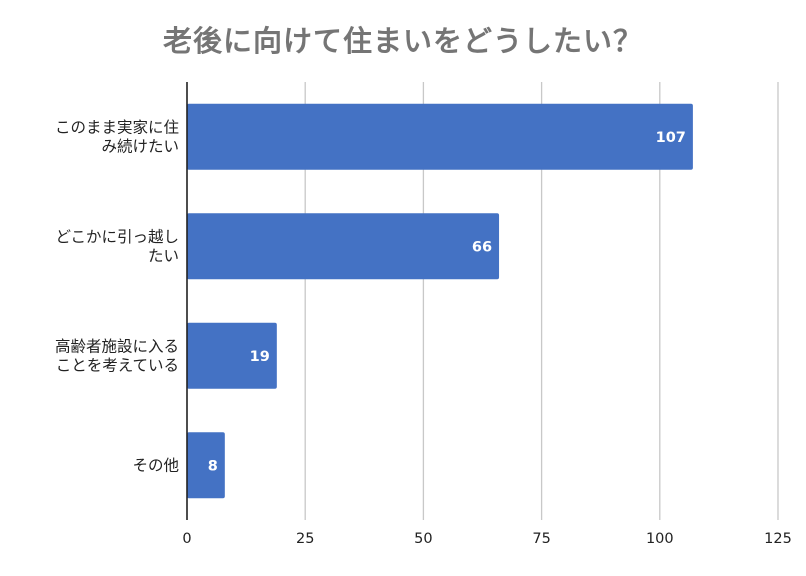 The width and height of the screenshot is (806, 576). I want to click on category-label-3: その他, so click(155, 465).